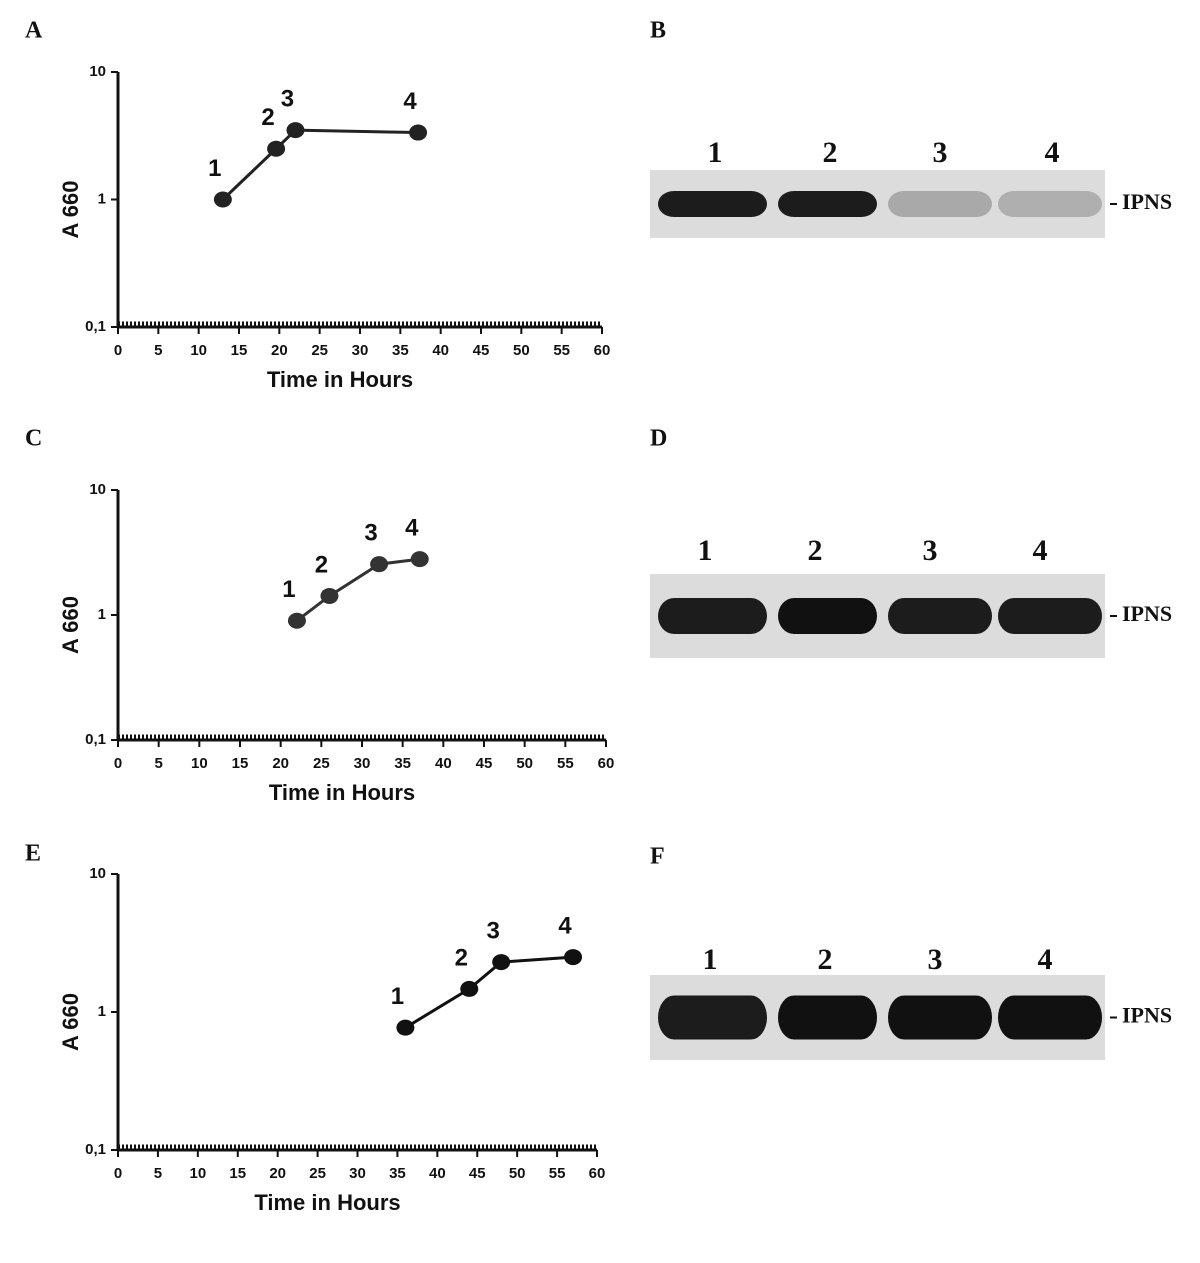 The height and width of the screenshot is (1263, 1200). What do you see at coordinates (911, 128) in the screenshot?
I see `blot-panel: B 1 2 3 4 IPNS` at bounding box center [911, 128].